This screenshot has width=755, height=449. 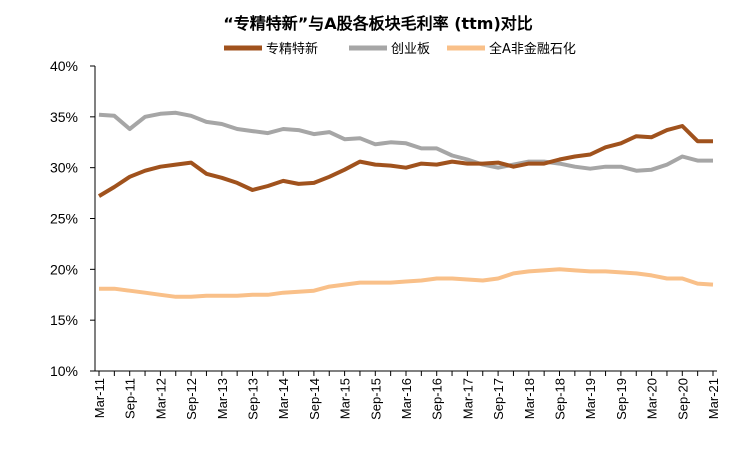 What do you see at coordinates (467, 398) in the screenshot?
I see `x-tick-label: Mar-17` at bounding box center [467, 398].